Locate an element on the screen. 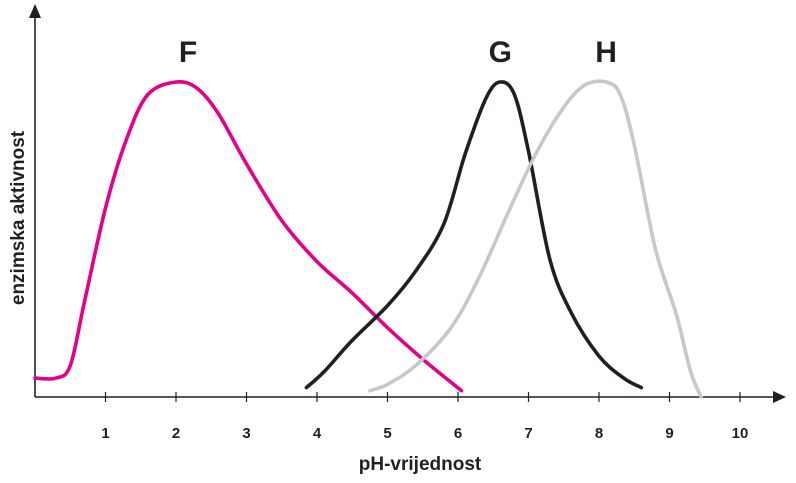  x-tick-label: 5 is located at coordinates (387, 433).